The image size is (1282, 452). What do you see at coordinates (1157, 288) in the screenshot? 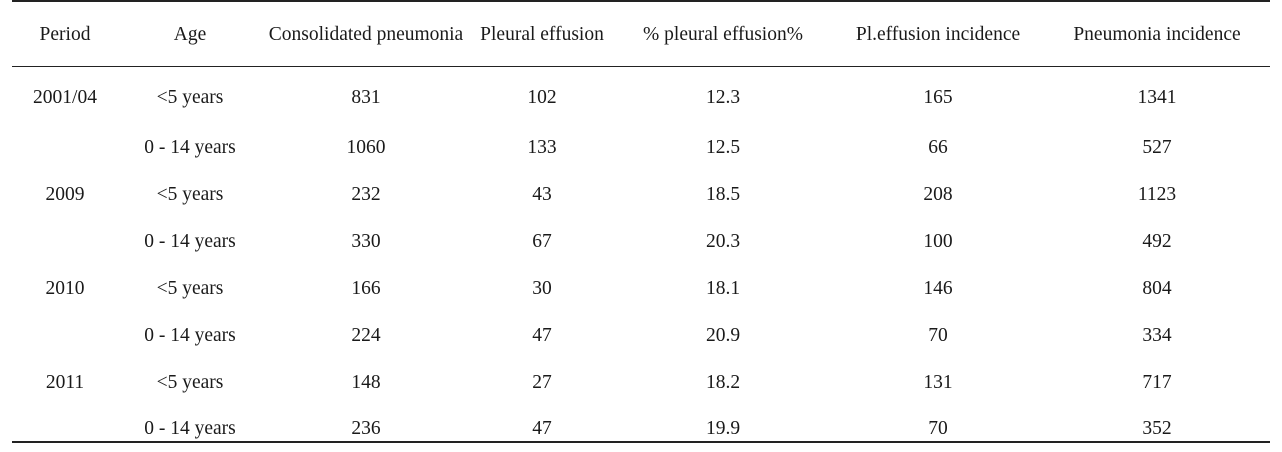
I see `cell-pneumonia-incidence: 804` at bounding box center [1157, 288].